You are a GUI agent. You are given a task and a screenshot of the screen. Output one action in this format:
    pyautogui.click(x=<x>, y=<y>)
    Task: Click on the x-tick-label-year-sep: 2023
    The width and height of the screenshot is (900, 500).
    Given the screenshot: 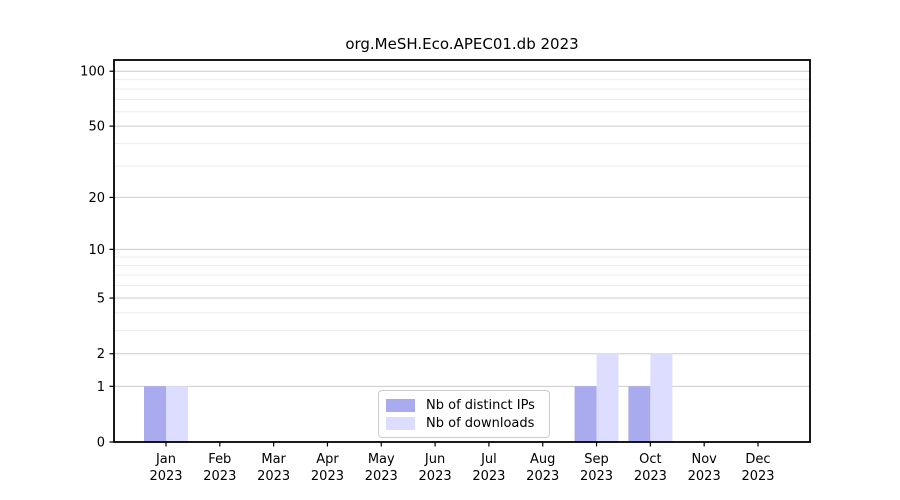 What is the action you would take?
    pyautogui.click(x=596, y=476)
    